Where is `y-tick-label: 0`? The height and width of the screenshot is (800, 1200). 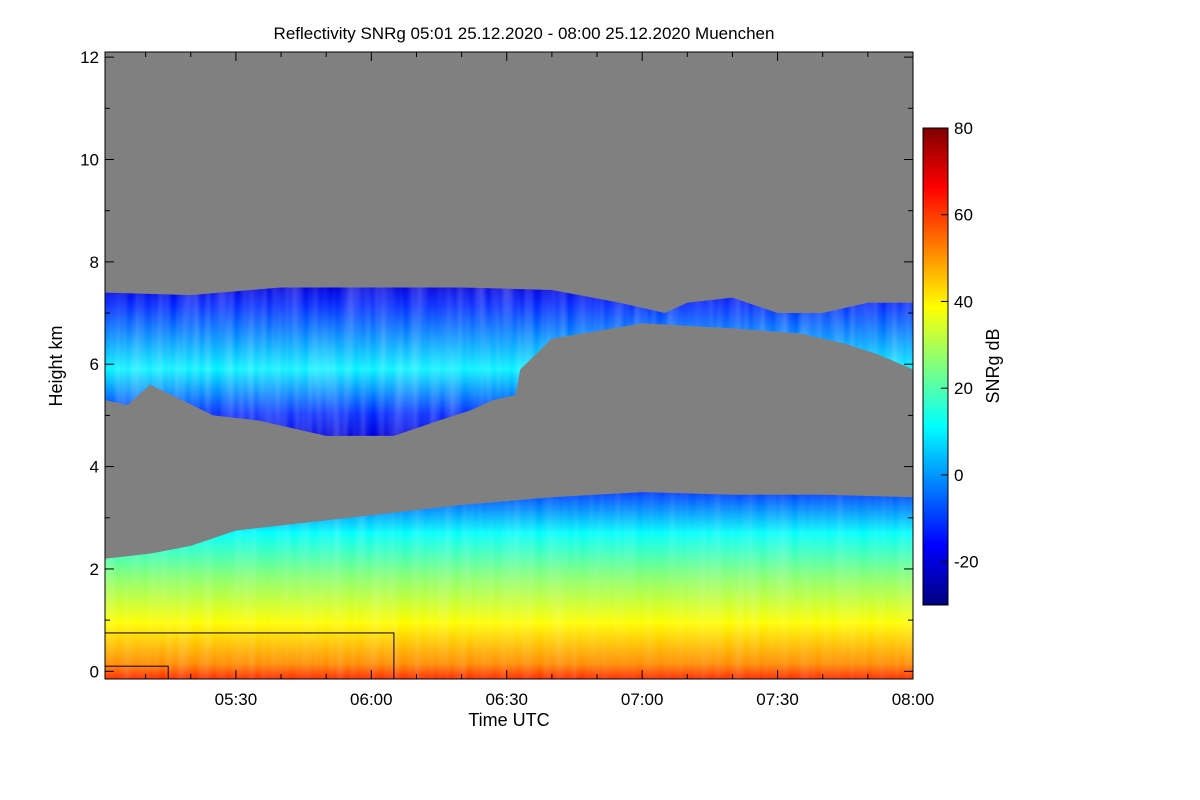 y-tick-label: 0 is located at coordinates (94, 671).